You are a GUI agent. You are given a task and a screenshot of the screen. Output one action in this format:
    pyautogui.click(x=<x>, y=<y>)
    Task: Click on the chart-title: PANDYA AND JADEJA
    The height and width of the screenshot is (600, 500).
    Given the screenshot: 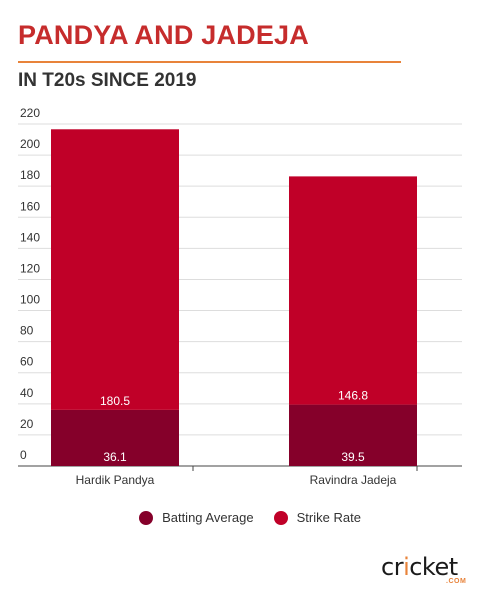 What is the action you would take?
    pyautogui.click(x=163, y=35)
    